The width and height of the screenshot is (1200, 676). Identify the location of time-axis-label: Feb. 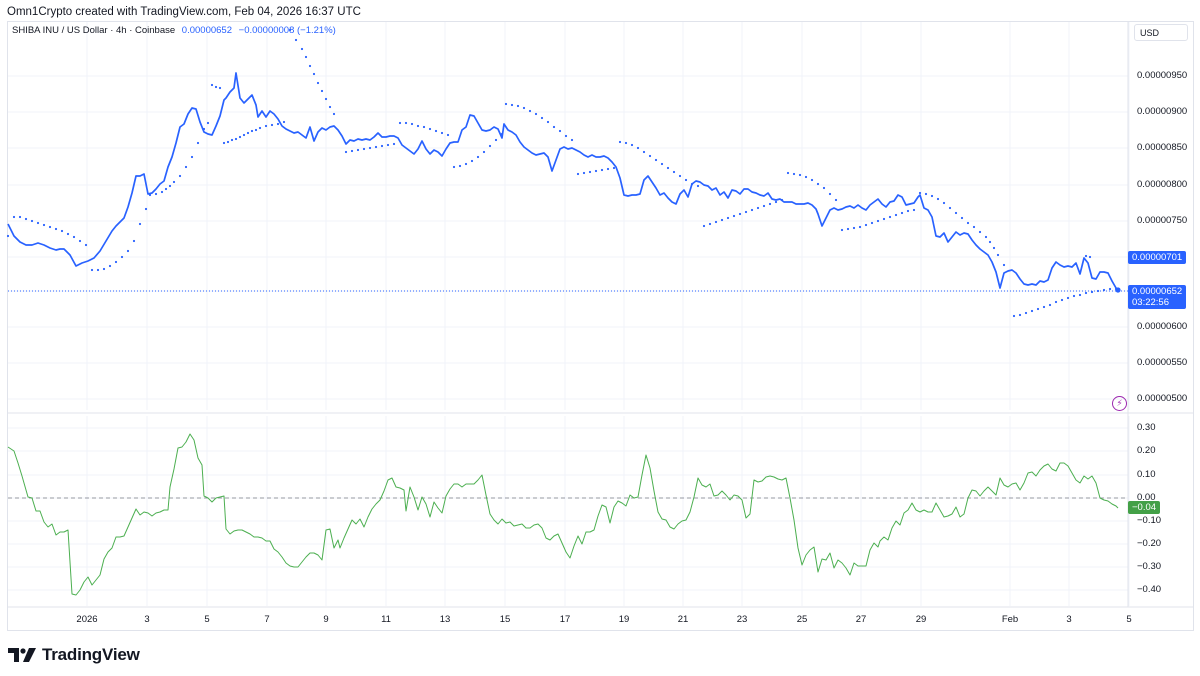
(1010, 619).